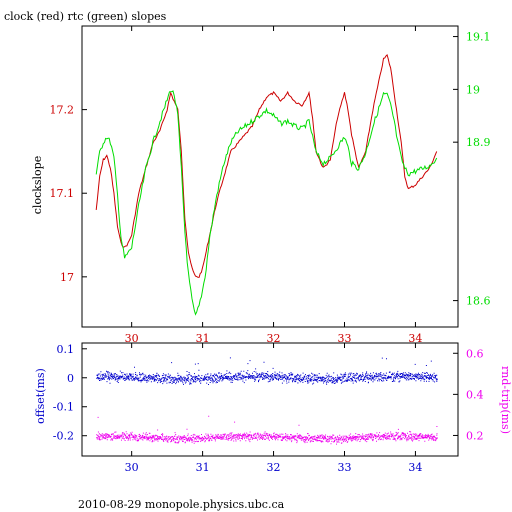 The height and width of the screenshot is (512, 512). Describe the element at coordinates (40, 396) in the screenshot. I see `offset-axis-label: offset(ms)` at that location.